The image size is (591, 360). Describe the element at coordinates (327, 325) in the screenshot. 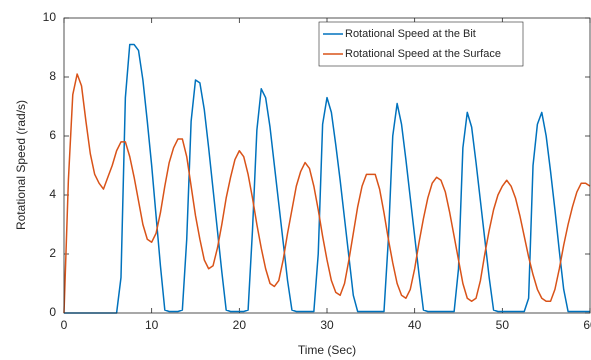

I see `x-tick-label: 30` at that location.